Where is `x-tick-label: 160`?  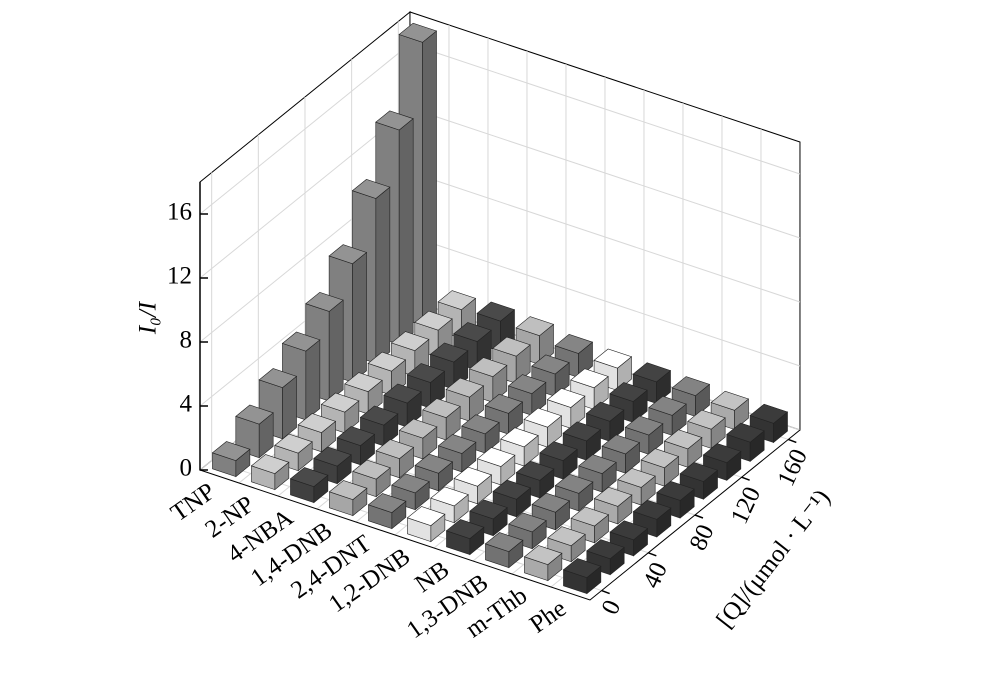 x-tick-label: 160 is located at coordinates (793, 467).